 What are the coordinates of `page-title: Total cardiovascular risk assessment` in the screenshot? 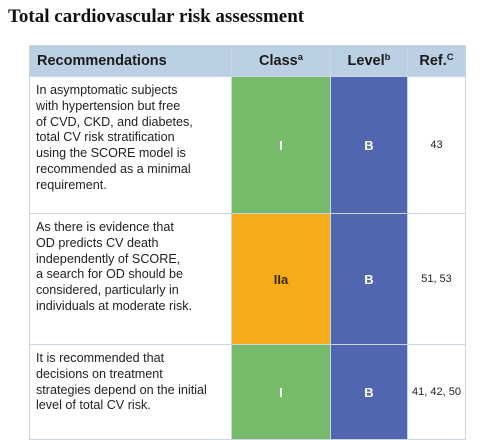 It's located at (156, 16).